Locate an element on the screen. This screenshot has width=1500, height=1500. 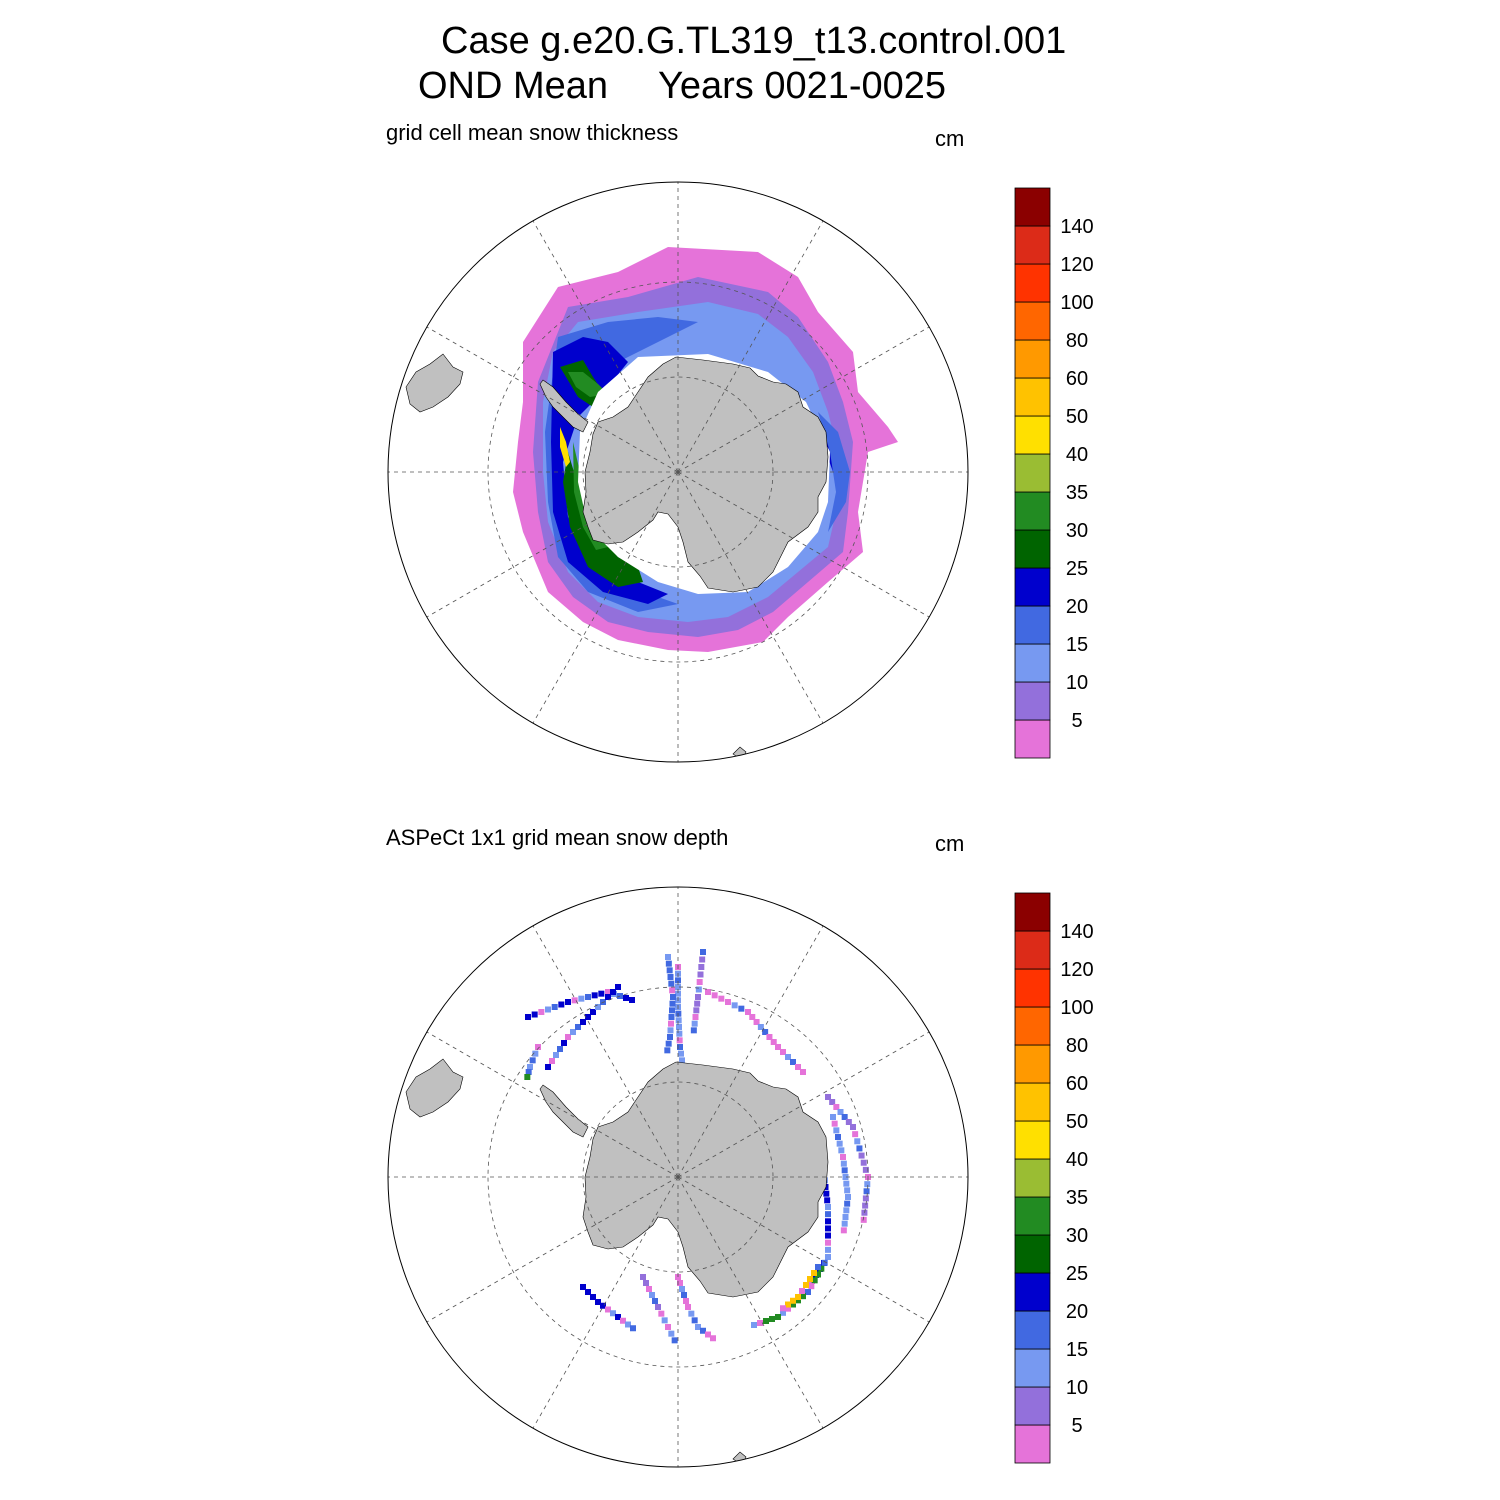
main-title-season: OND Mean is located at coordinates (513, 86).